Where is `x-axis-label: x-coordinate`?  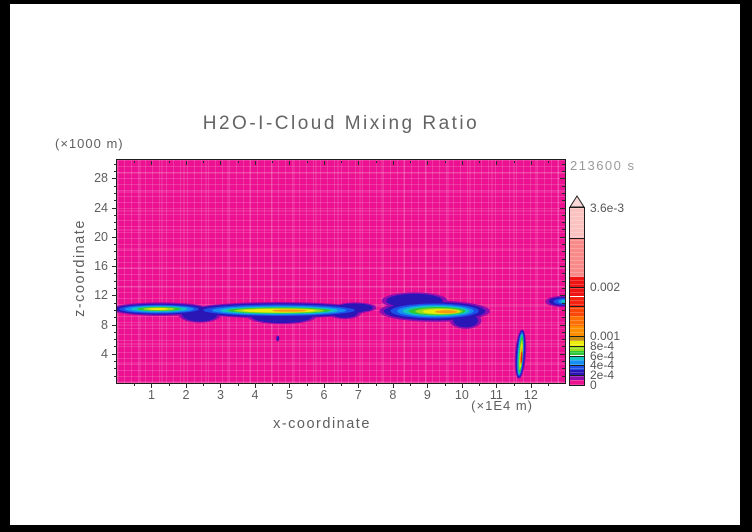
x-axis-label: x-coordinate is located at coordinates (322, 424).